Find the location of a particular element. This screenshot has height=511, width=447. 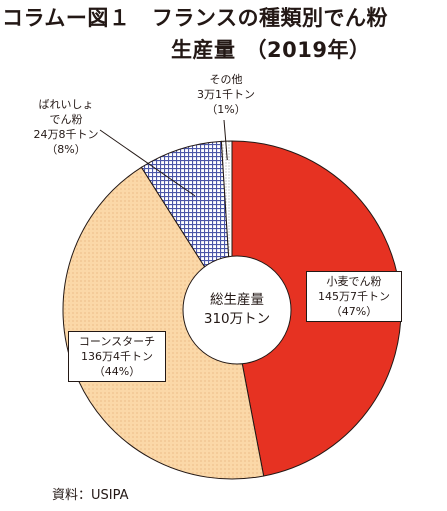

corn-label-pct: （44%） is located at coordinates (117, 371).